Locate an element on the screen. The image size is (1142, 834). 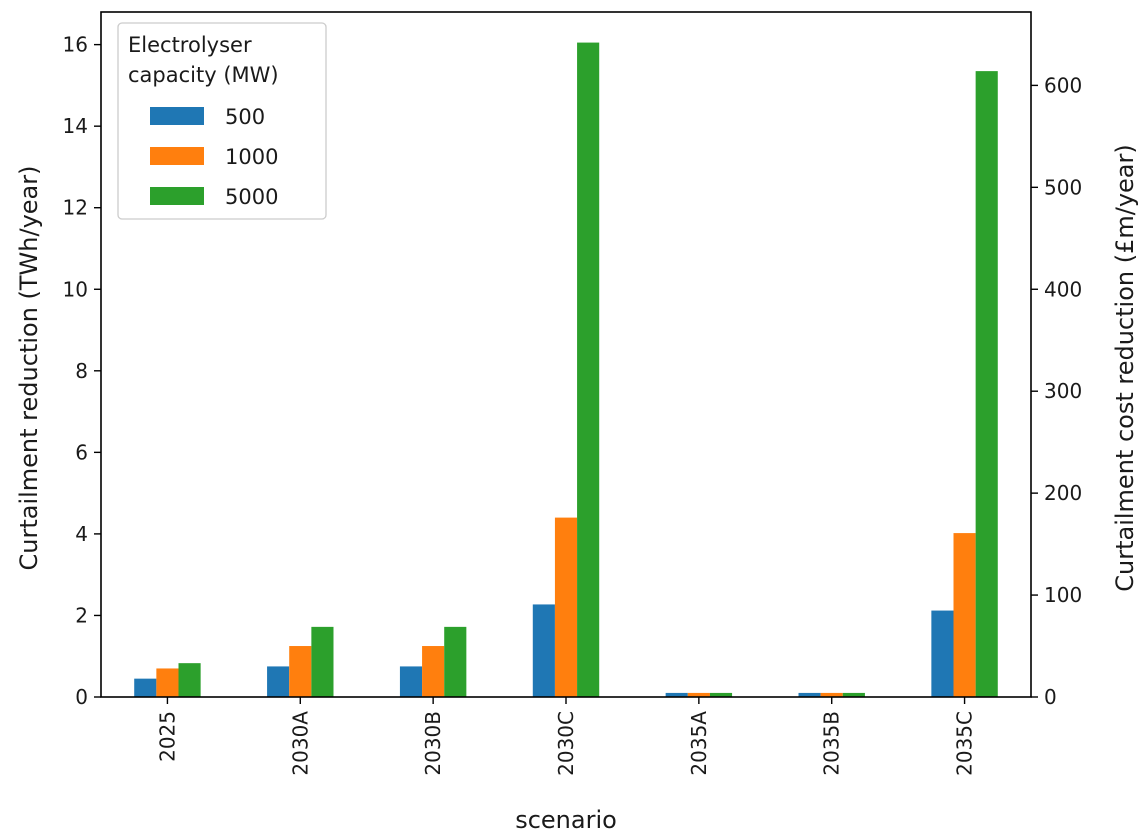
legend-label-500: 500 is located at coordinates (245, 117).